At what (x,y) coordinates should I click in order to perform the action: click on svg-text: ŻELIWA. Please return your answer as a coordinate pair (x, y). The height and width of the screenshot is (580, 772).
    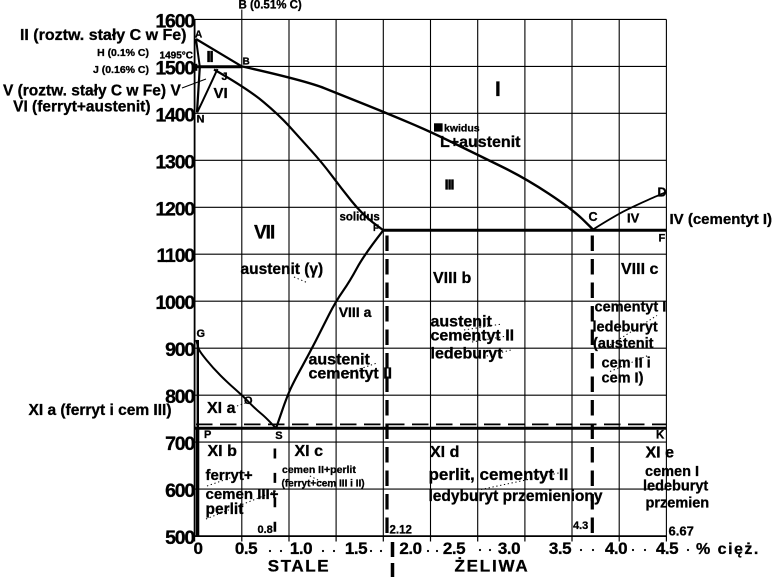
    Looking at the image, I should click on (491, 566).